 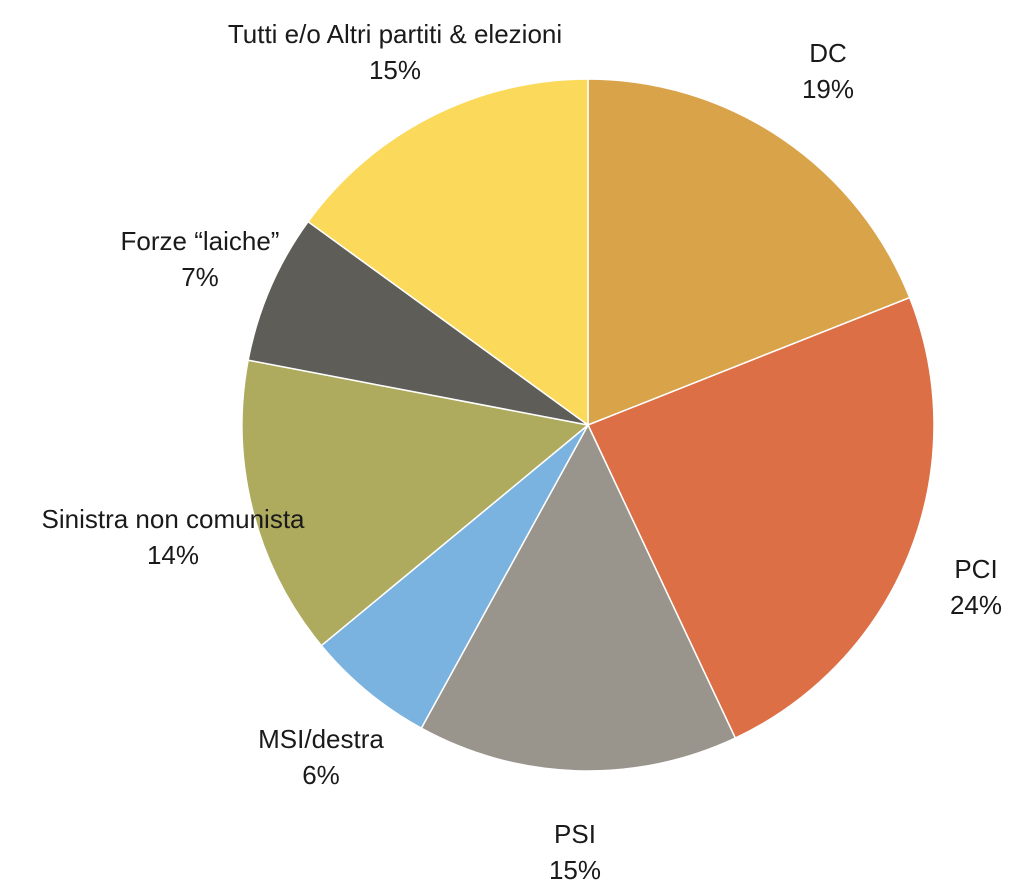 I want to click on slice-name-label: MSI/destra, so click(x=321, y=739).